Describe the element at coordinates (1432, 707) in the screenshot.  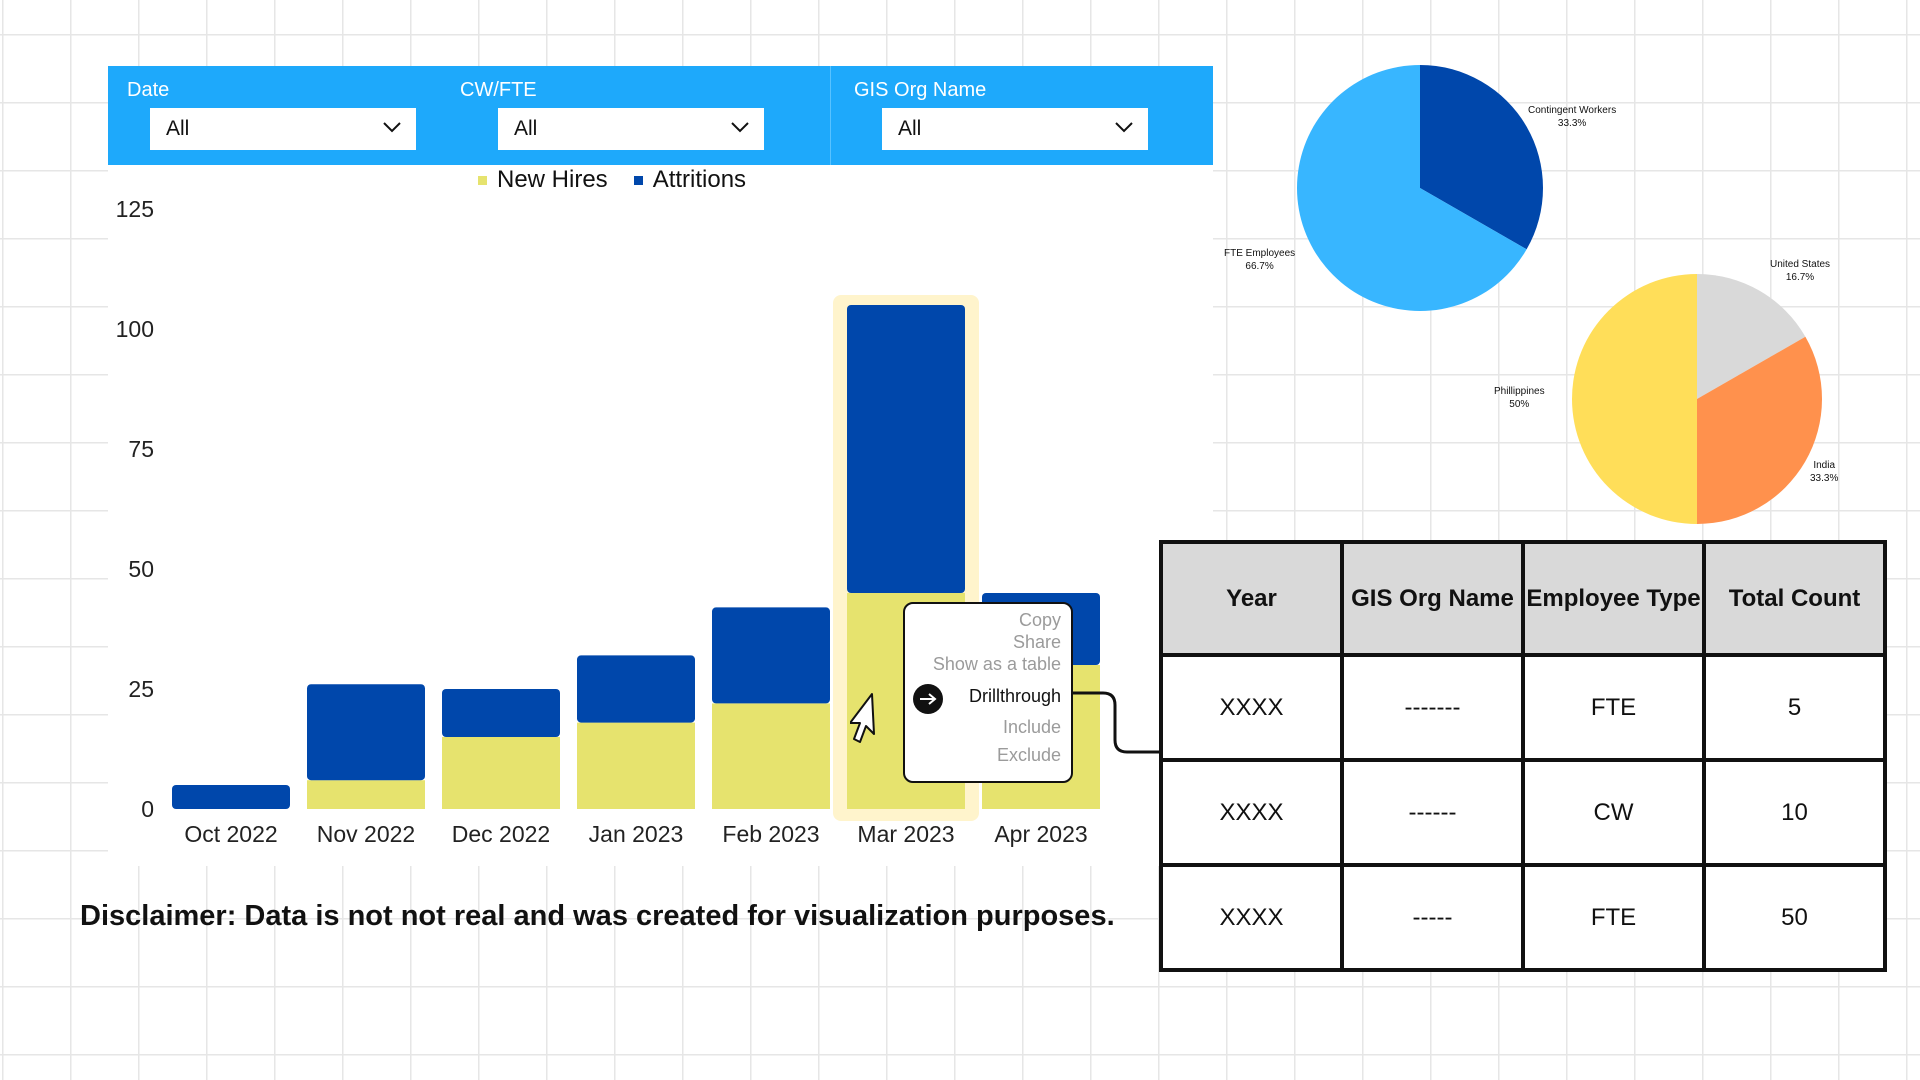
I see `table-cell: -------` at that location.